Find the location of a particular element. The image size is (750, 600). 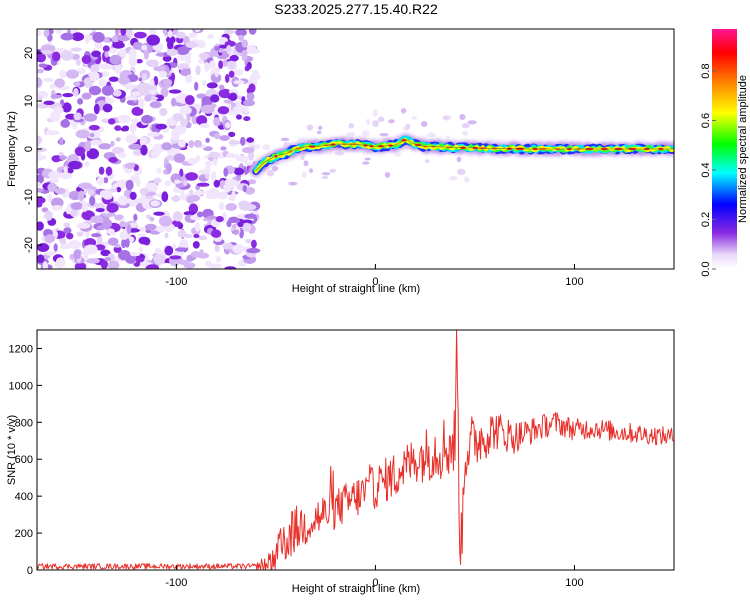

x-tick-label: -100 is located at coordinates (176, 583).